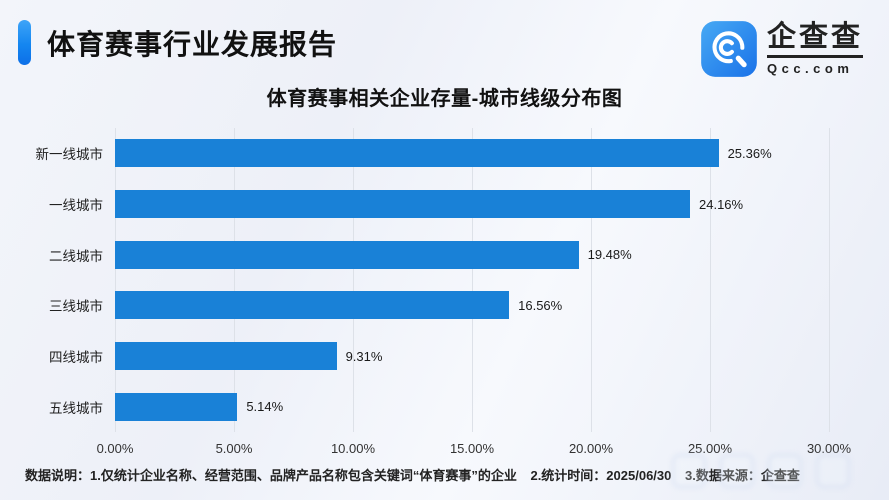 The width and height of the screenshot is (889, 500). I want to click on bar-row: 三线城市 16.56%, so click(439, 305).